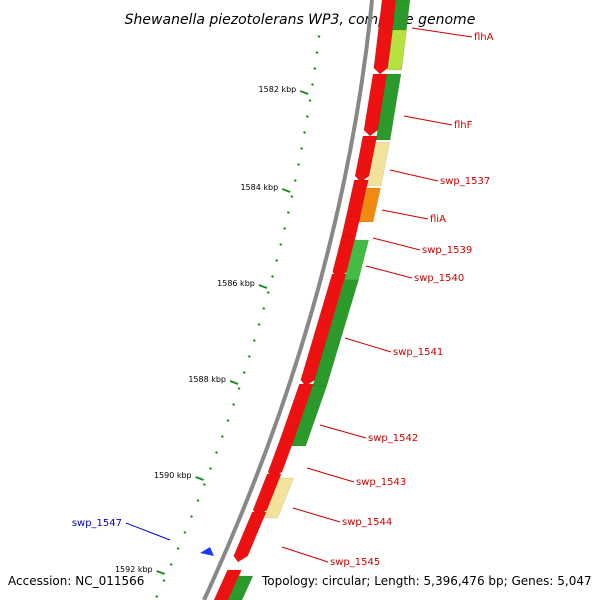 The height and width of the screenshot is (600, 600). Describe the element at coordinates (439, 278) in the screenshot. I see `gene-label: swp_1540` at that location.